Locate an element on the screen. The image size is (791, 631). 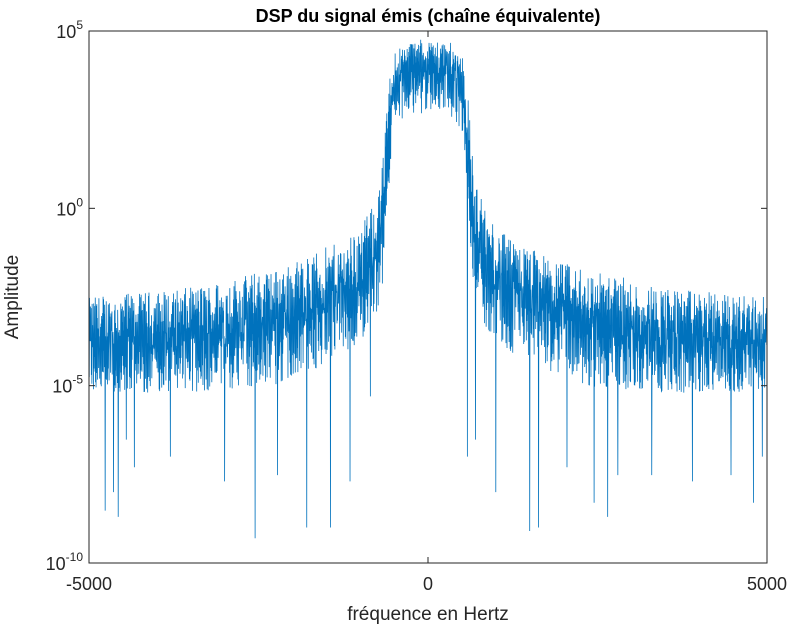
y-tick-label: 10⁻⁵ is located at coordinates (67, 385).